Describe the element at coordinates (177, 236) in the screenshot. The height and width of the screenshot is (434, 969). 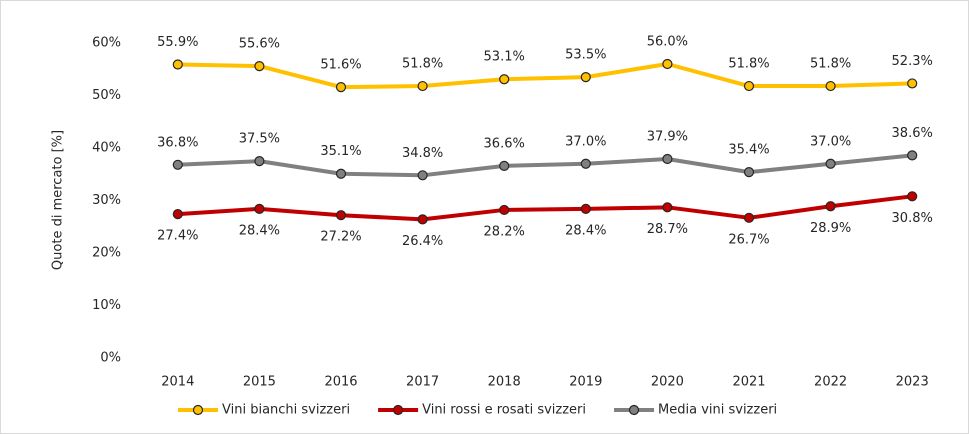
I see `data-label: 27.4%` at that location.